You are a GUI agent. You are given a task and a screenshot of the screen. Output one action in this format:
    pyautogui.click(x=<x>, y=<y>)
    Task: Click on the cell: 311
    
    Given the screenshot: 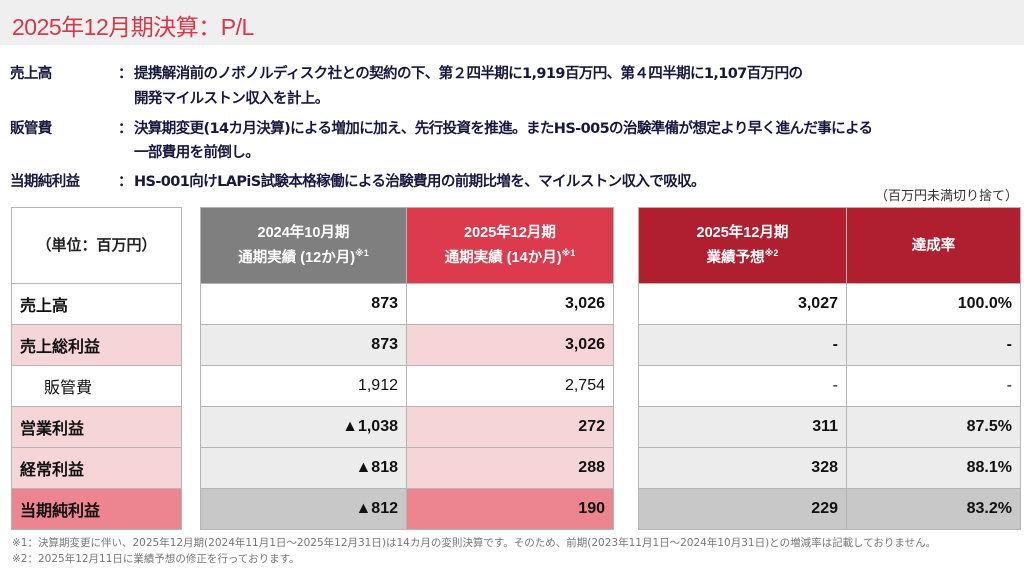 What is the action you would take?
    pyautogui.click(x=742, y=427)
    